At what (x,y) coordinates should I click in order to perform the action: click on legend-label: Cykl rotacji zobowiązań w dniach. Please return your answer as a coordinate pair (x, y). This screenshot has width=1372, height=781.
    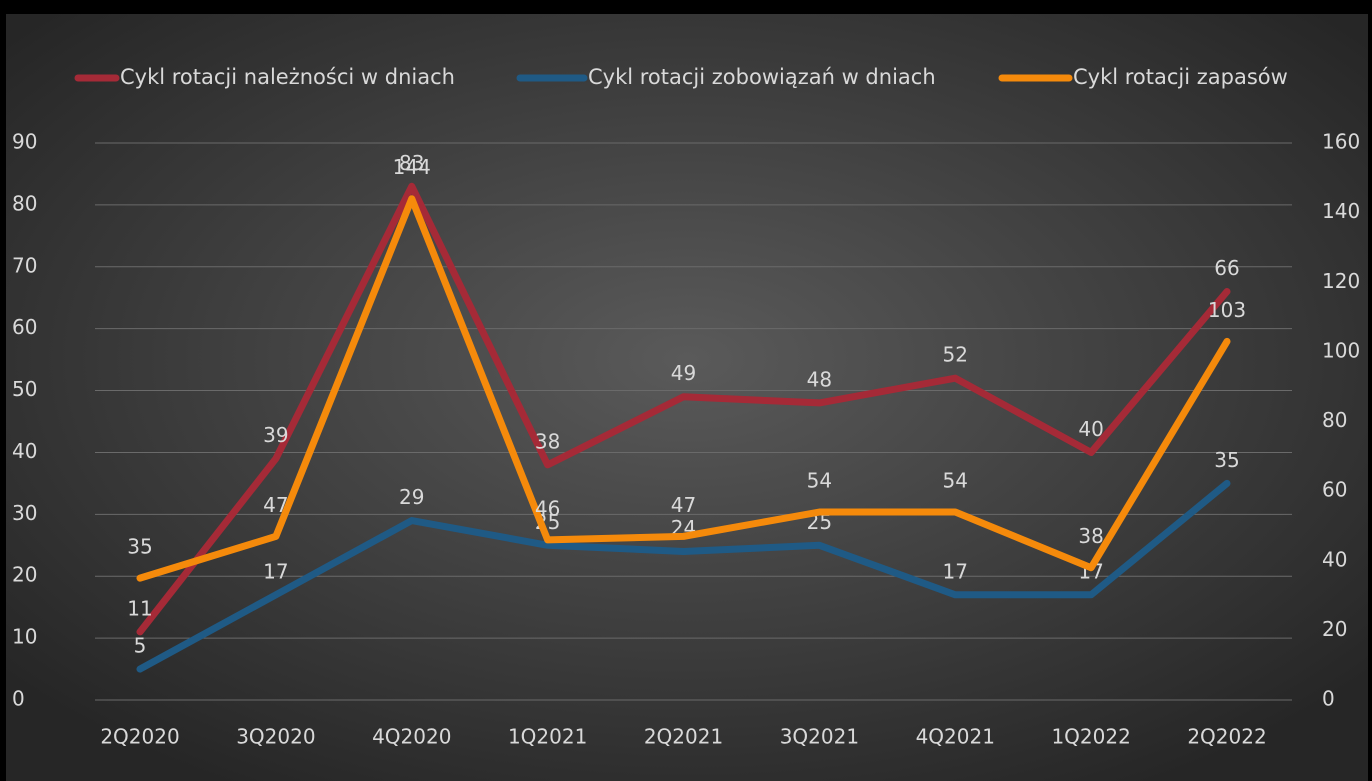
    Looking at the image, I should click on (762, 77).